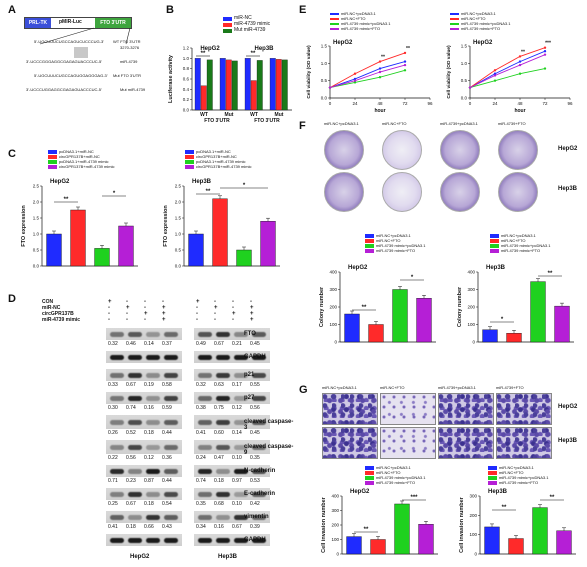  Describe the element at coordinates (85, 42) in the screenshot. I see `construct-connector-lines` at that location.